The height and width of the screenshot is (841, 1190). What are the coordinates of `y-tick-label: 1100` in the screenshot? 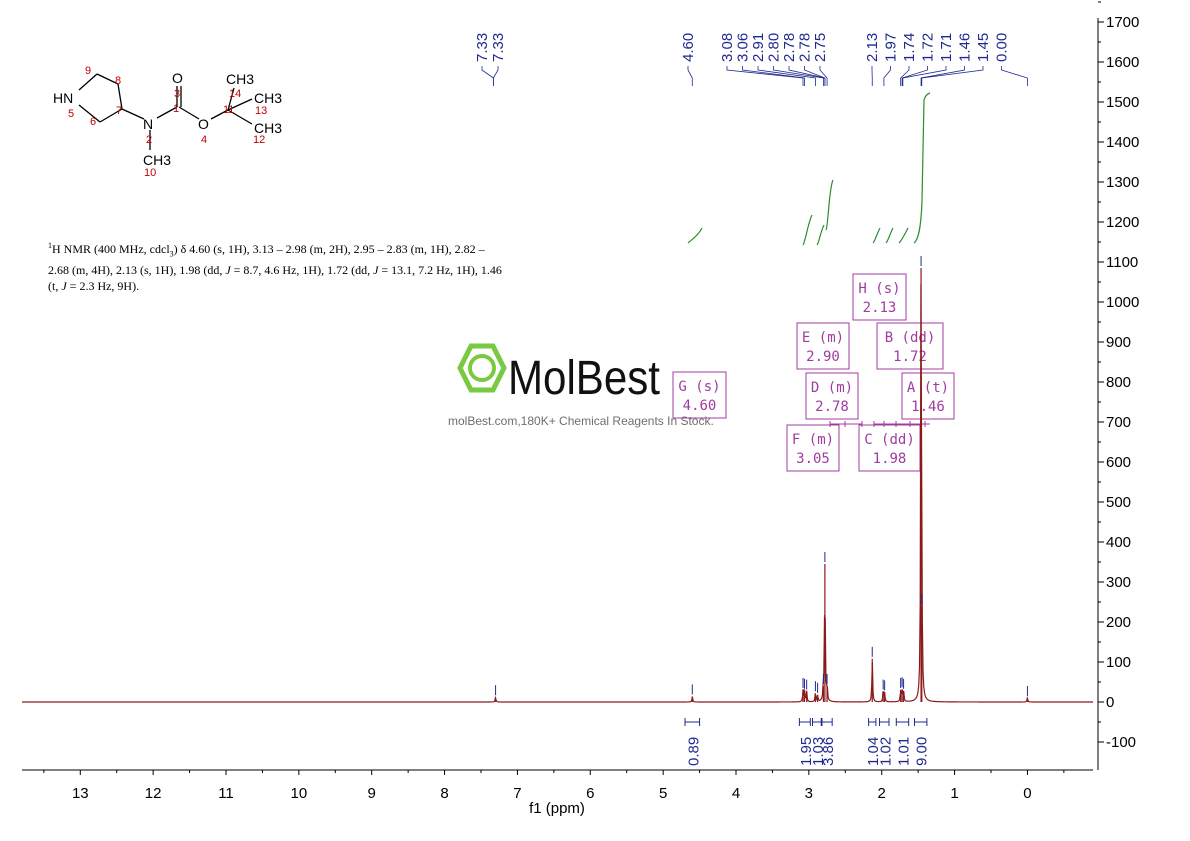 It's located at (1122, 262).